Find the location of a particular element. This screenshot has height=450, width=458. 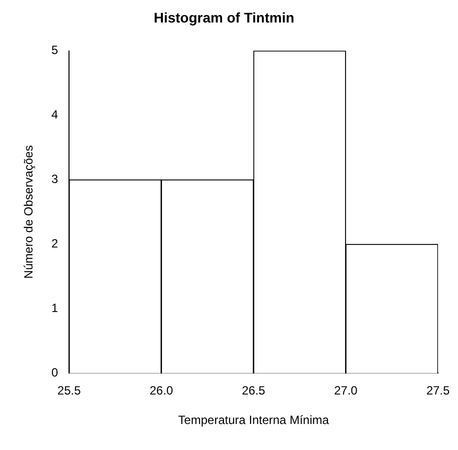

y-axis-title: Número de Observações is located at coordinates (29, 212).